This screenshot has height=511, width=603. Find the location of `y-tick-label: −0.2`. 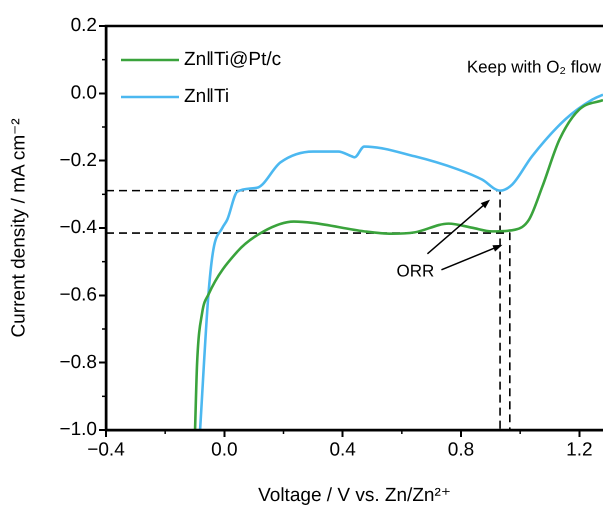

y-tick-label: −0.2 is located at coordinates (78, 160).